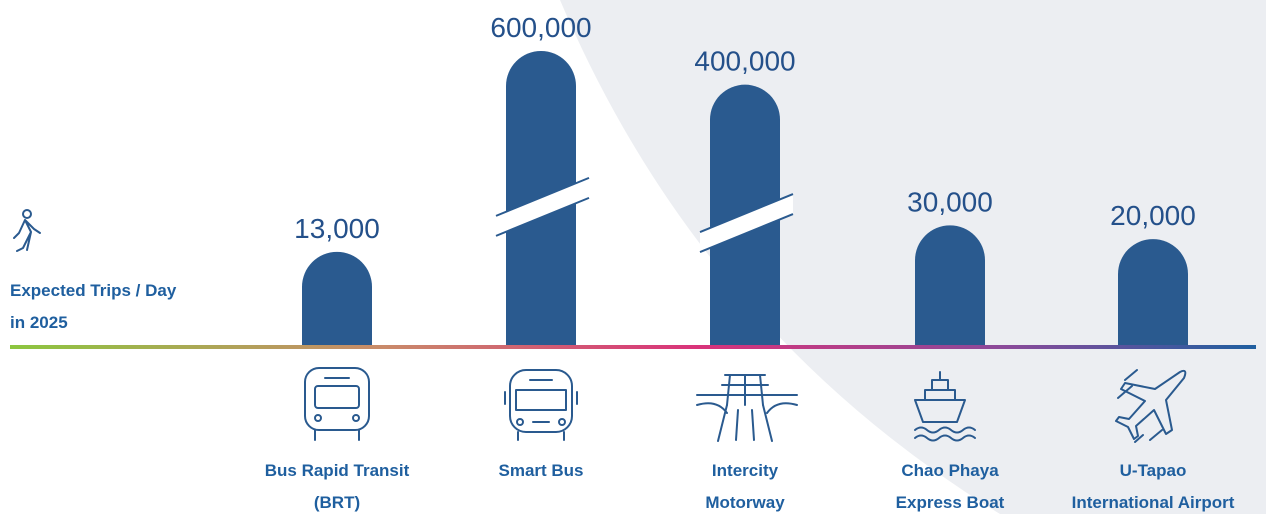 Image resolution: width=1266 pixels, height=514 pixels. I want to click on category-label: Bus Rapid Transit, so click(337, 470).